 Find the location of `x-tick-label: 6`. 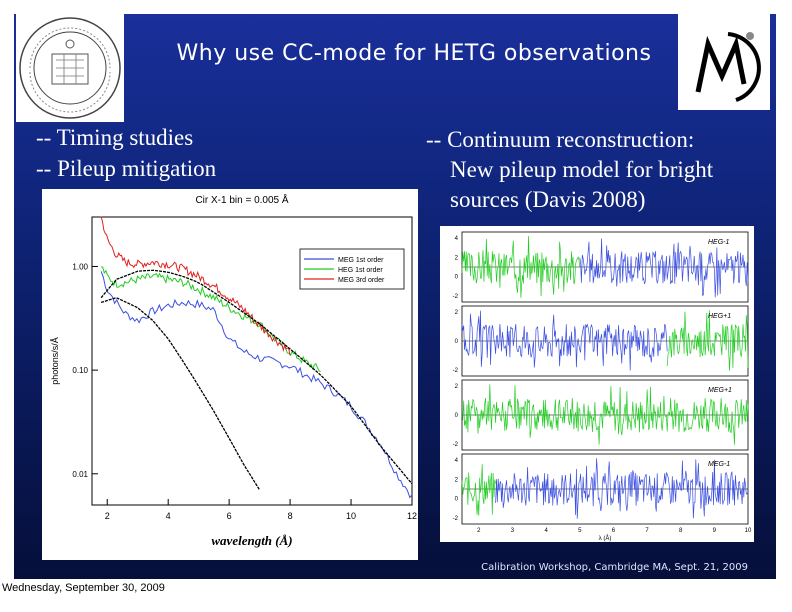

x-tick-label: 6 is located at coordinates (229, 516).